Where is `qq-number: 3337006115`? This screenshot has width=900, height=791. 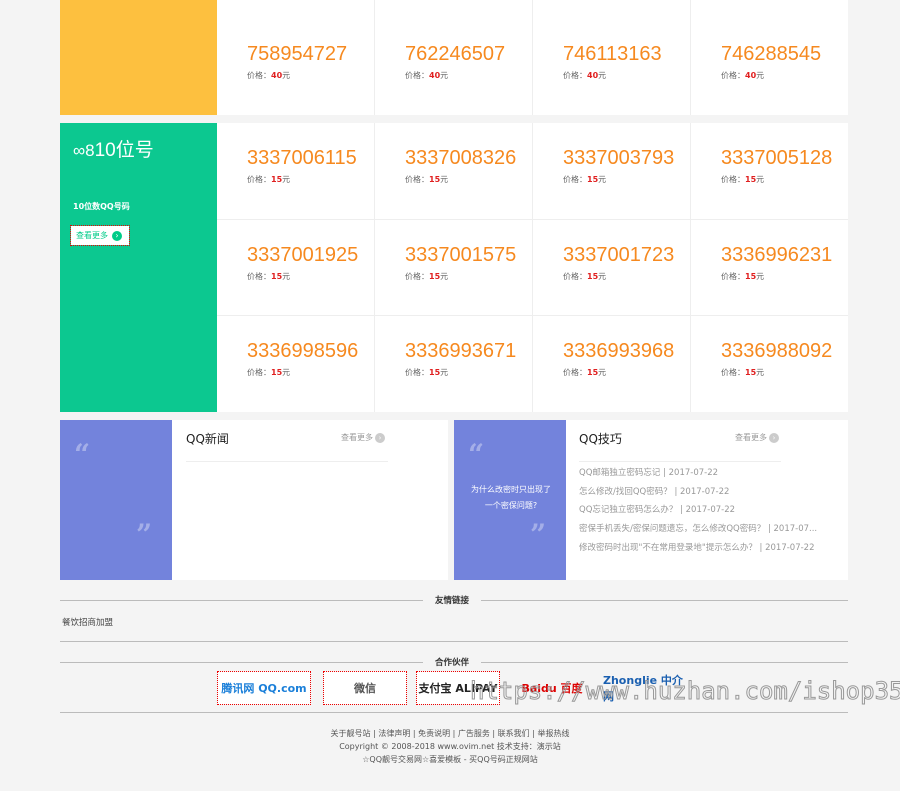
qq-number: 3337006115 is located at coordinates (302, 158).